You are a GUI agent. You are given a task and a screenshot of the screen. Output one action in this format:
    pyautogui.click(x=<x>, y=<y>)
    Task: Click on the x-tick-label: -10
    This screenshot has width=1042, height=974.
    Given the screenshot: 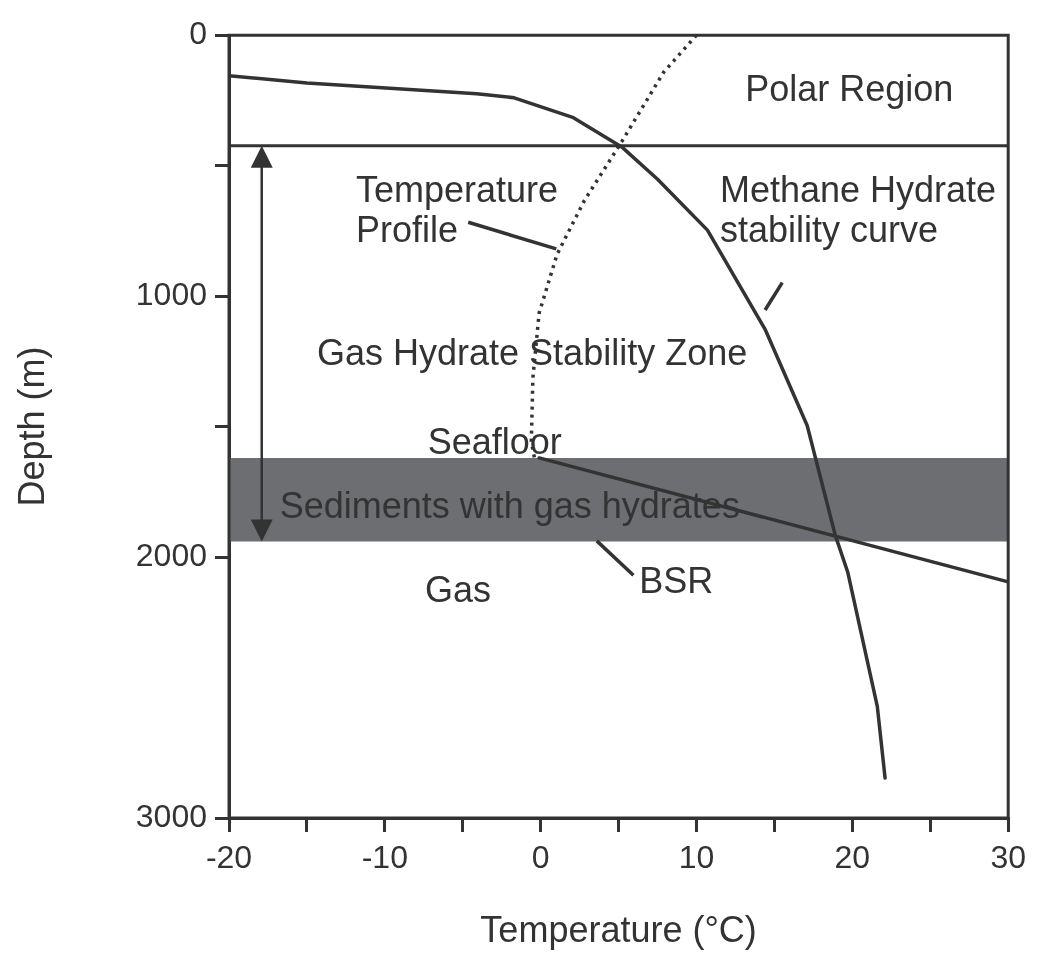 What is the action you would take?
    pyautogui.click(x=384, y=857)
    